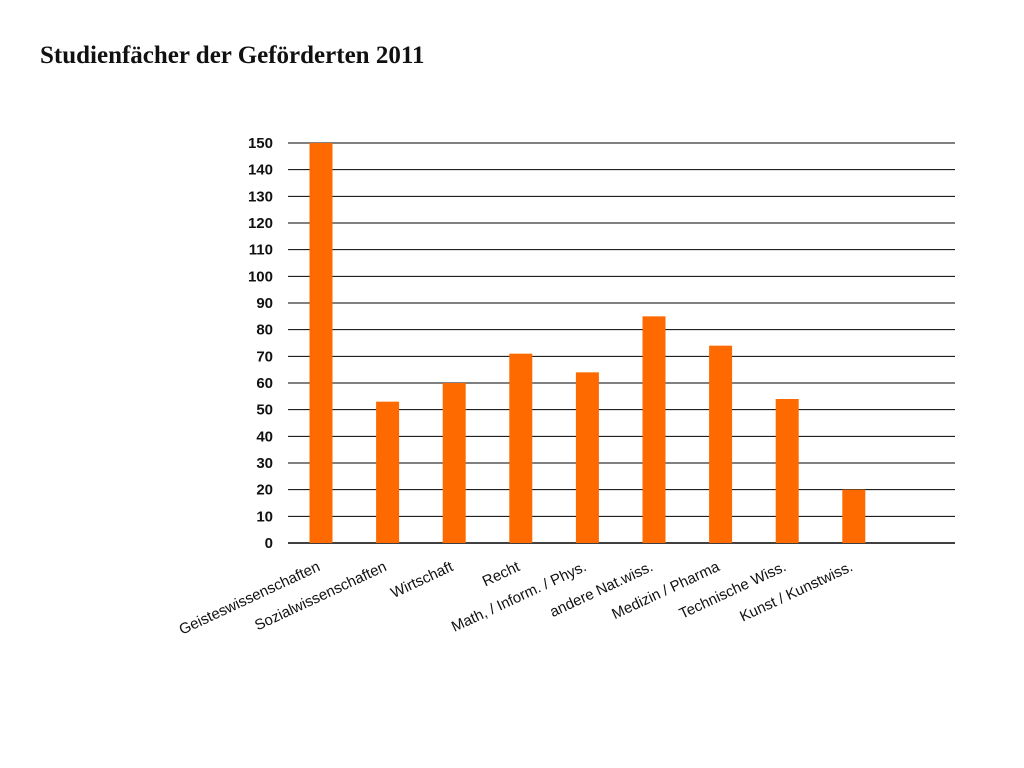 The image size is (1024, 768). I want to click on y-tick-label: 120, so click(260, 223).